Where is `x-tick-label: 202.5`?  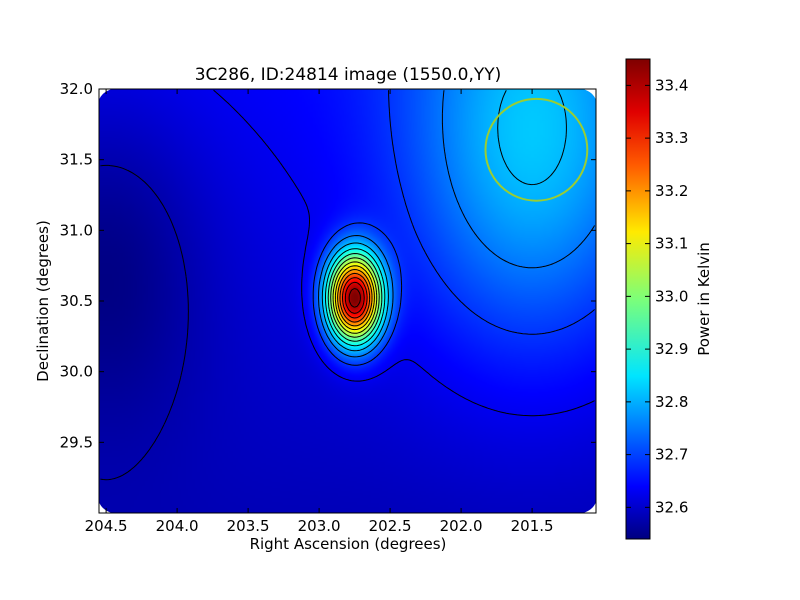 x-tick-label: 202.5 is located at coordinates (390, 526).